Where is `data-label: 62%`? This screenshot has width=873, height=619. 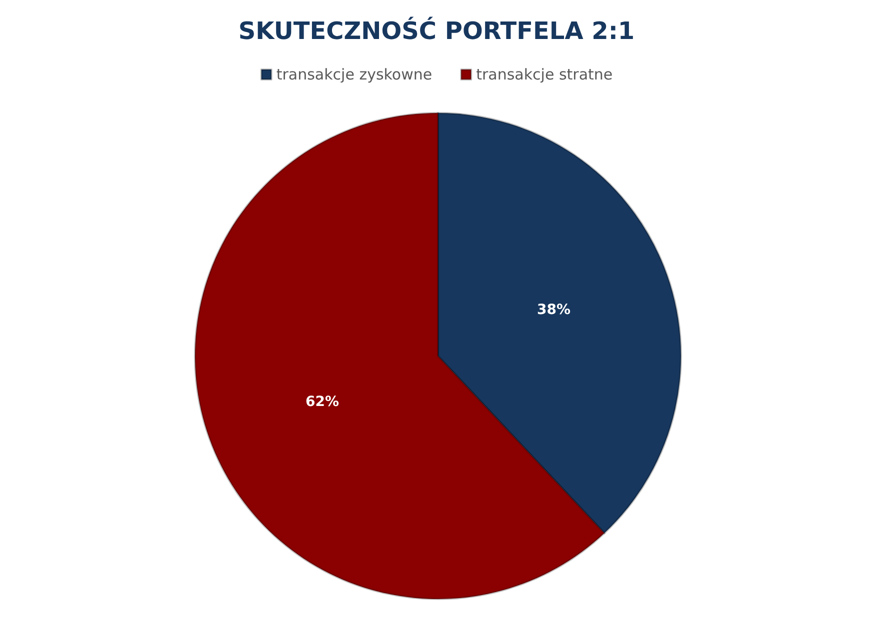
data-label: 62% is located at coordinates (322, 402).